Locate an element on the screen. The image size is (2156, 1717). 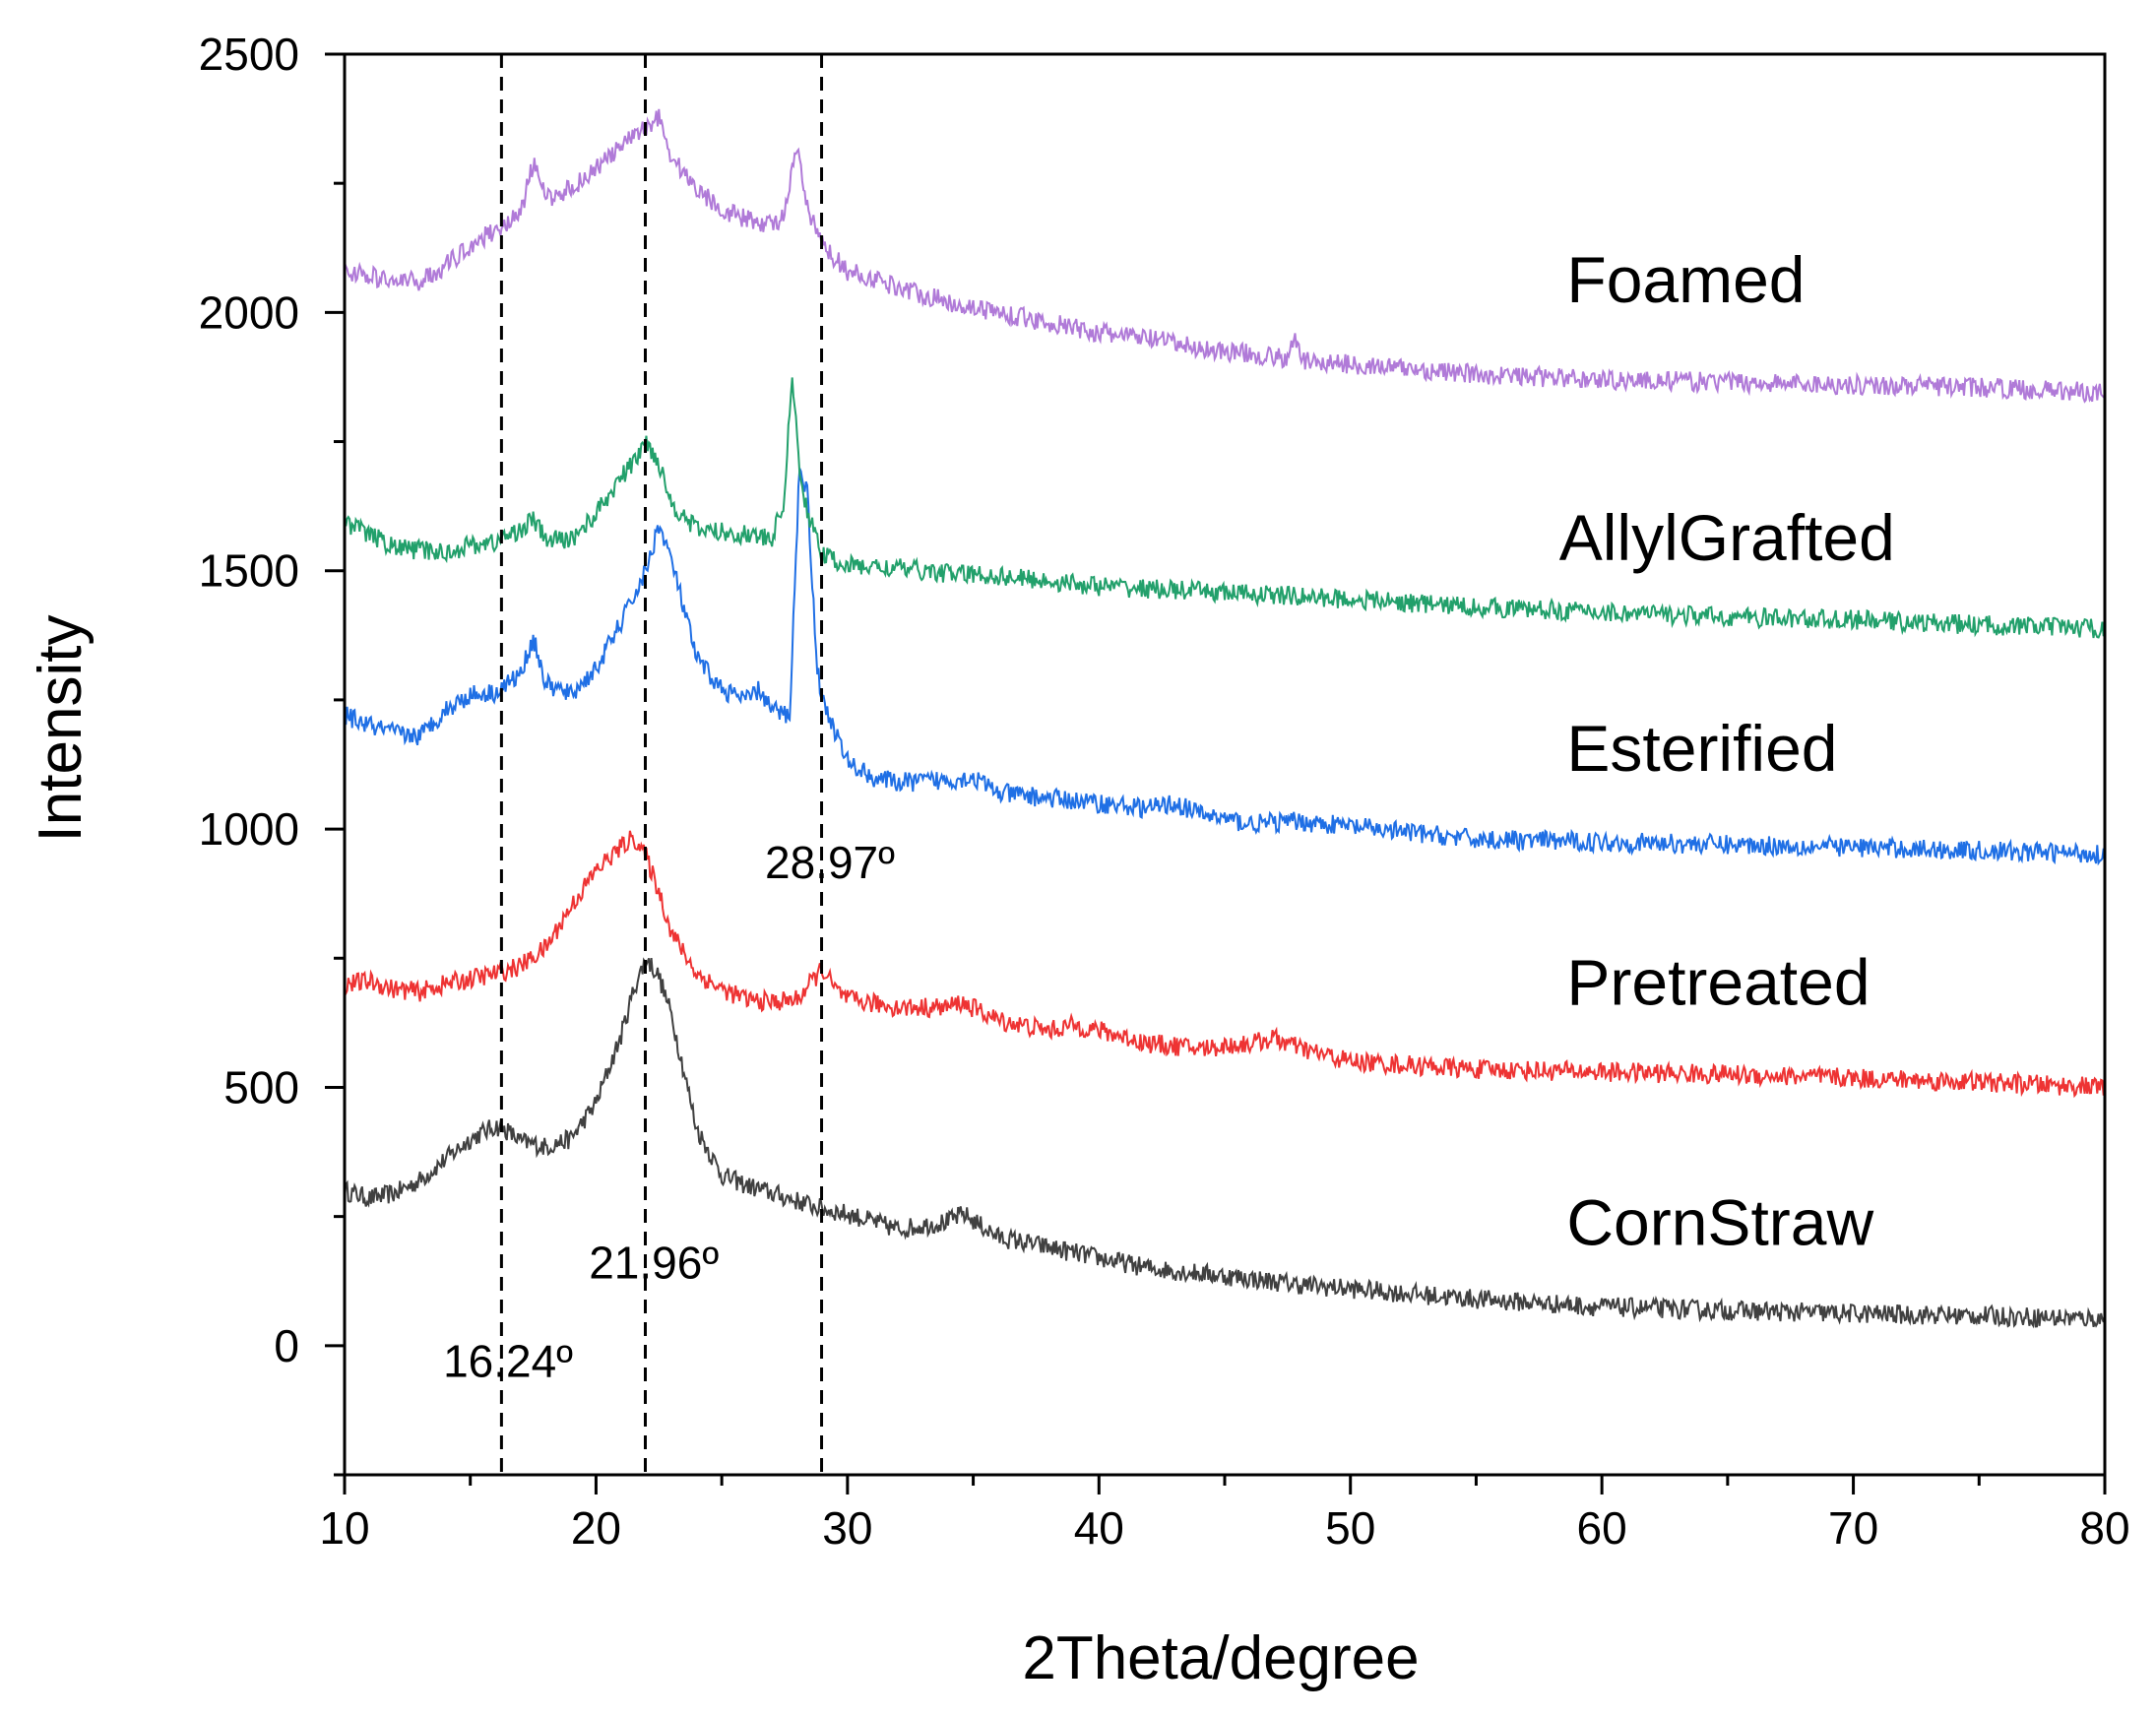
y-tick-label-2000: 2000 is located at coordinates (249, 312).